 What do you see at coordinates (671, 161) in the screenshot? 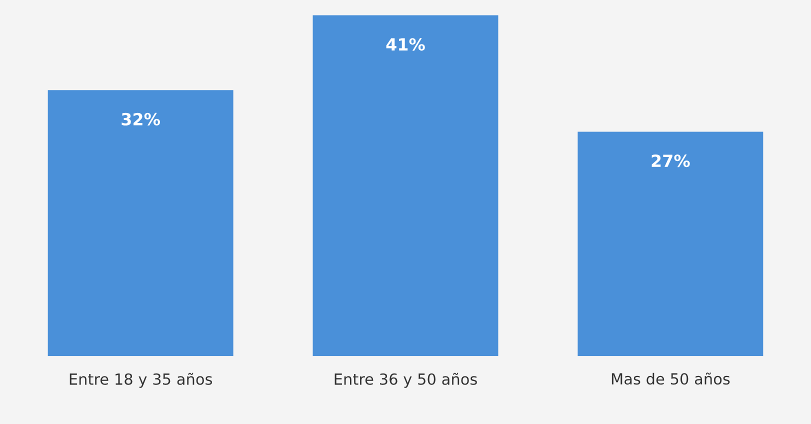
I see `data-label: 27%` at bounding box center [671, 161].